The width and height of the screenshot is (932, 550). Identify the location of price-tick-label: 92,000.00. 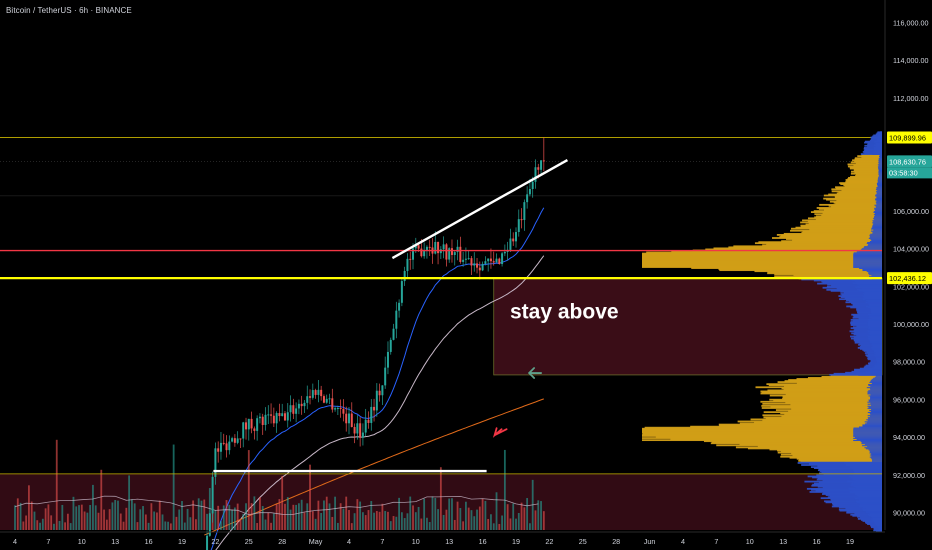
(909, 475).